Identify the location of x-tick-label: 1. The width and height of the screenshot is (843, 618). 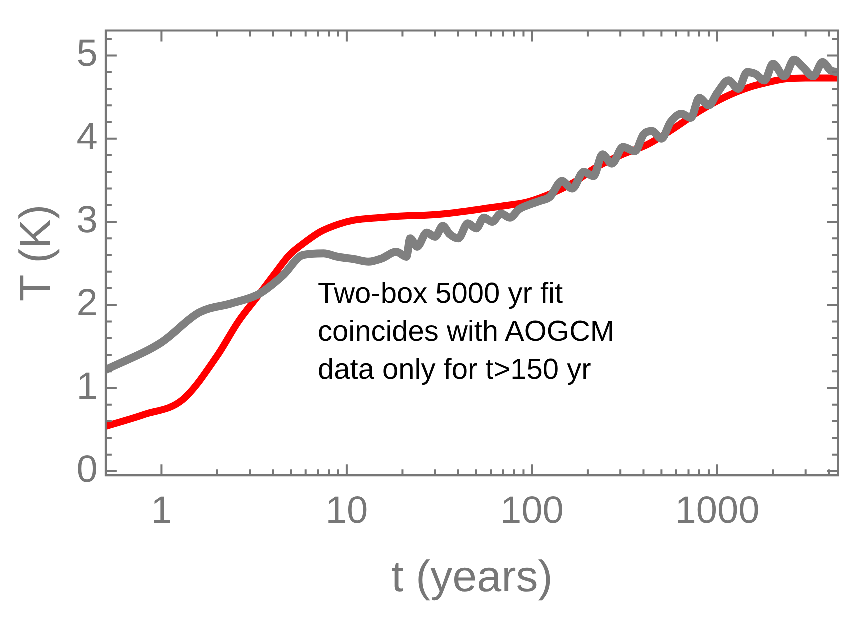
(161, 511).